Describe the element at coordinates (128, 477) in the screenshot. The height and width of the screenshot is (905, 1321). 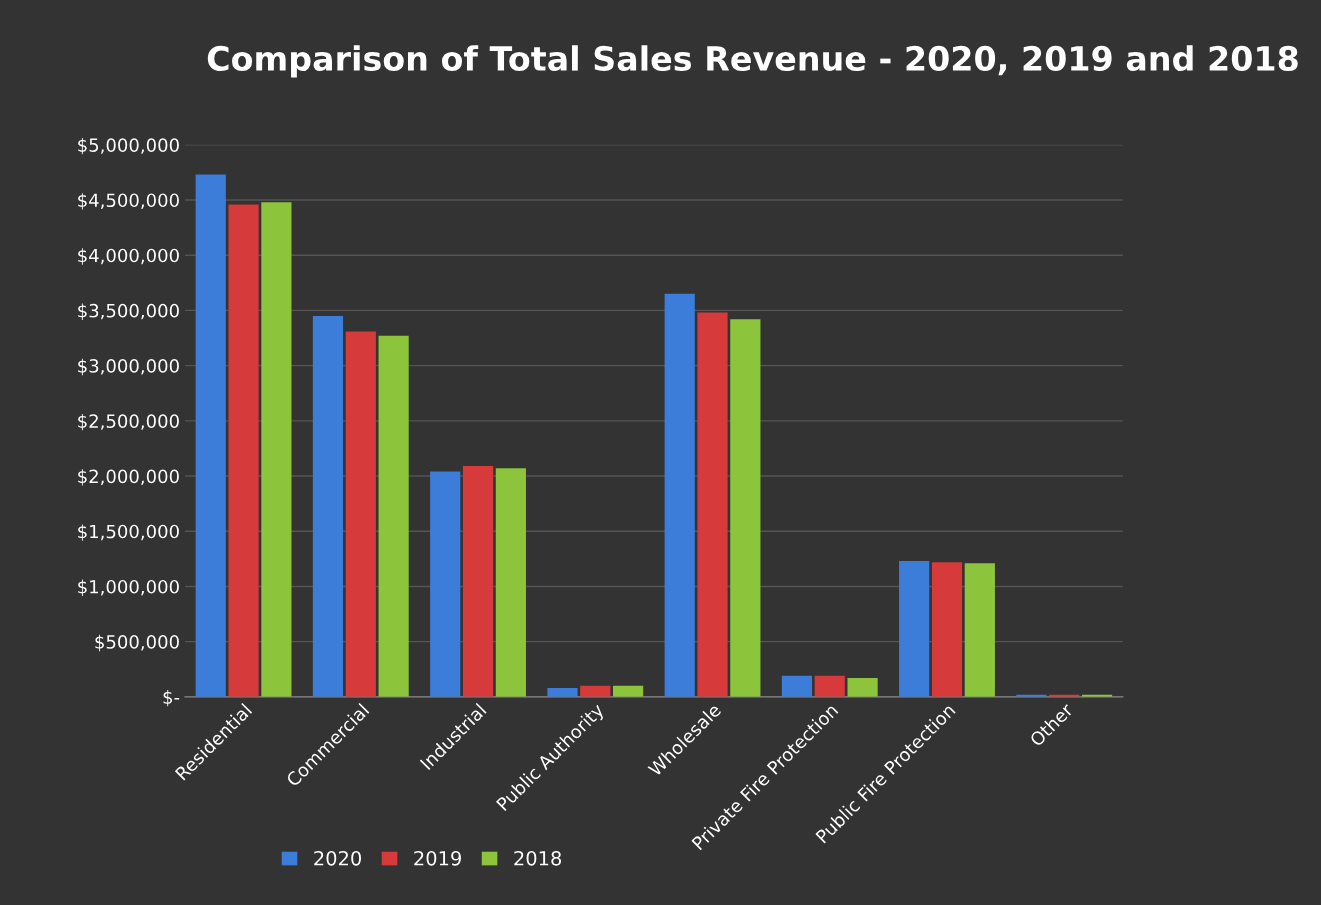
I see `y-tick-label: $2,000,000` at that location.